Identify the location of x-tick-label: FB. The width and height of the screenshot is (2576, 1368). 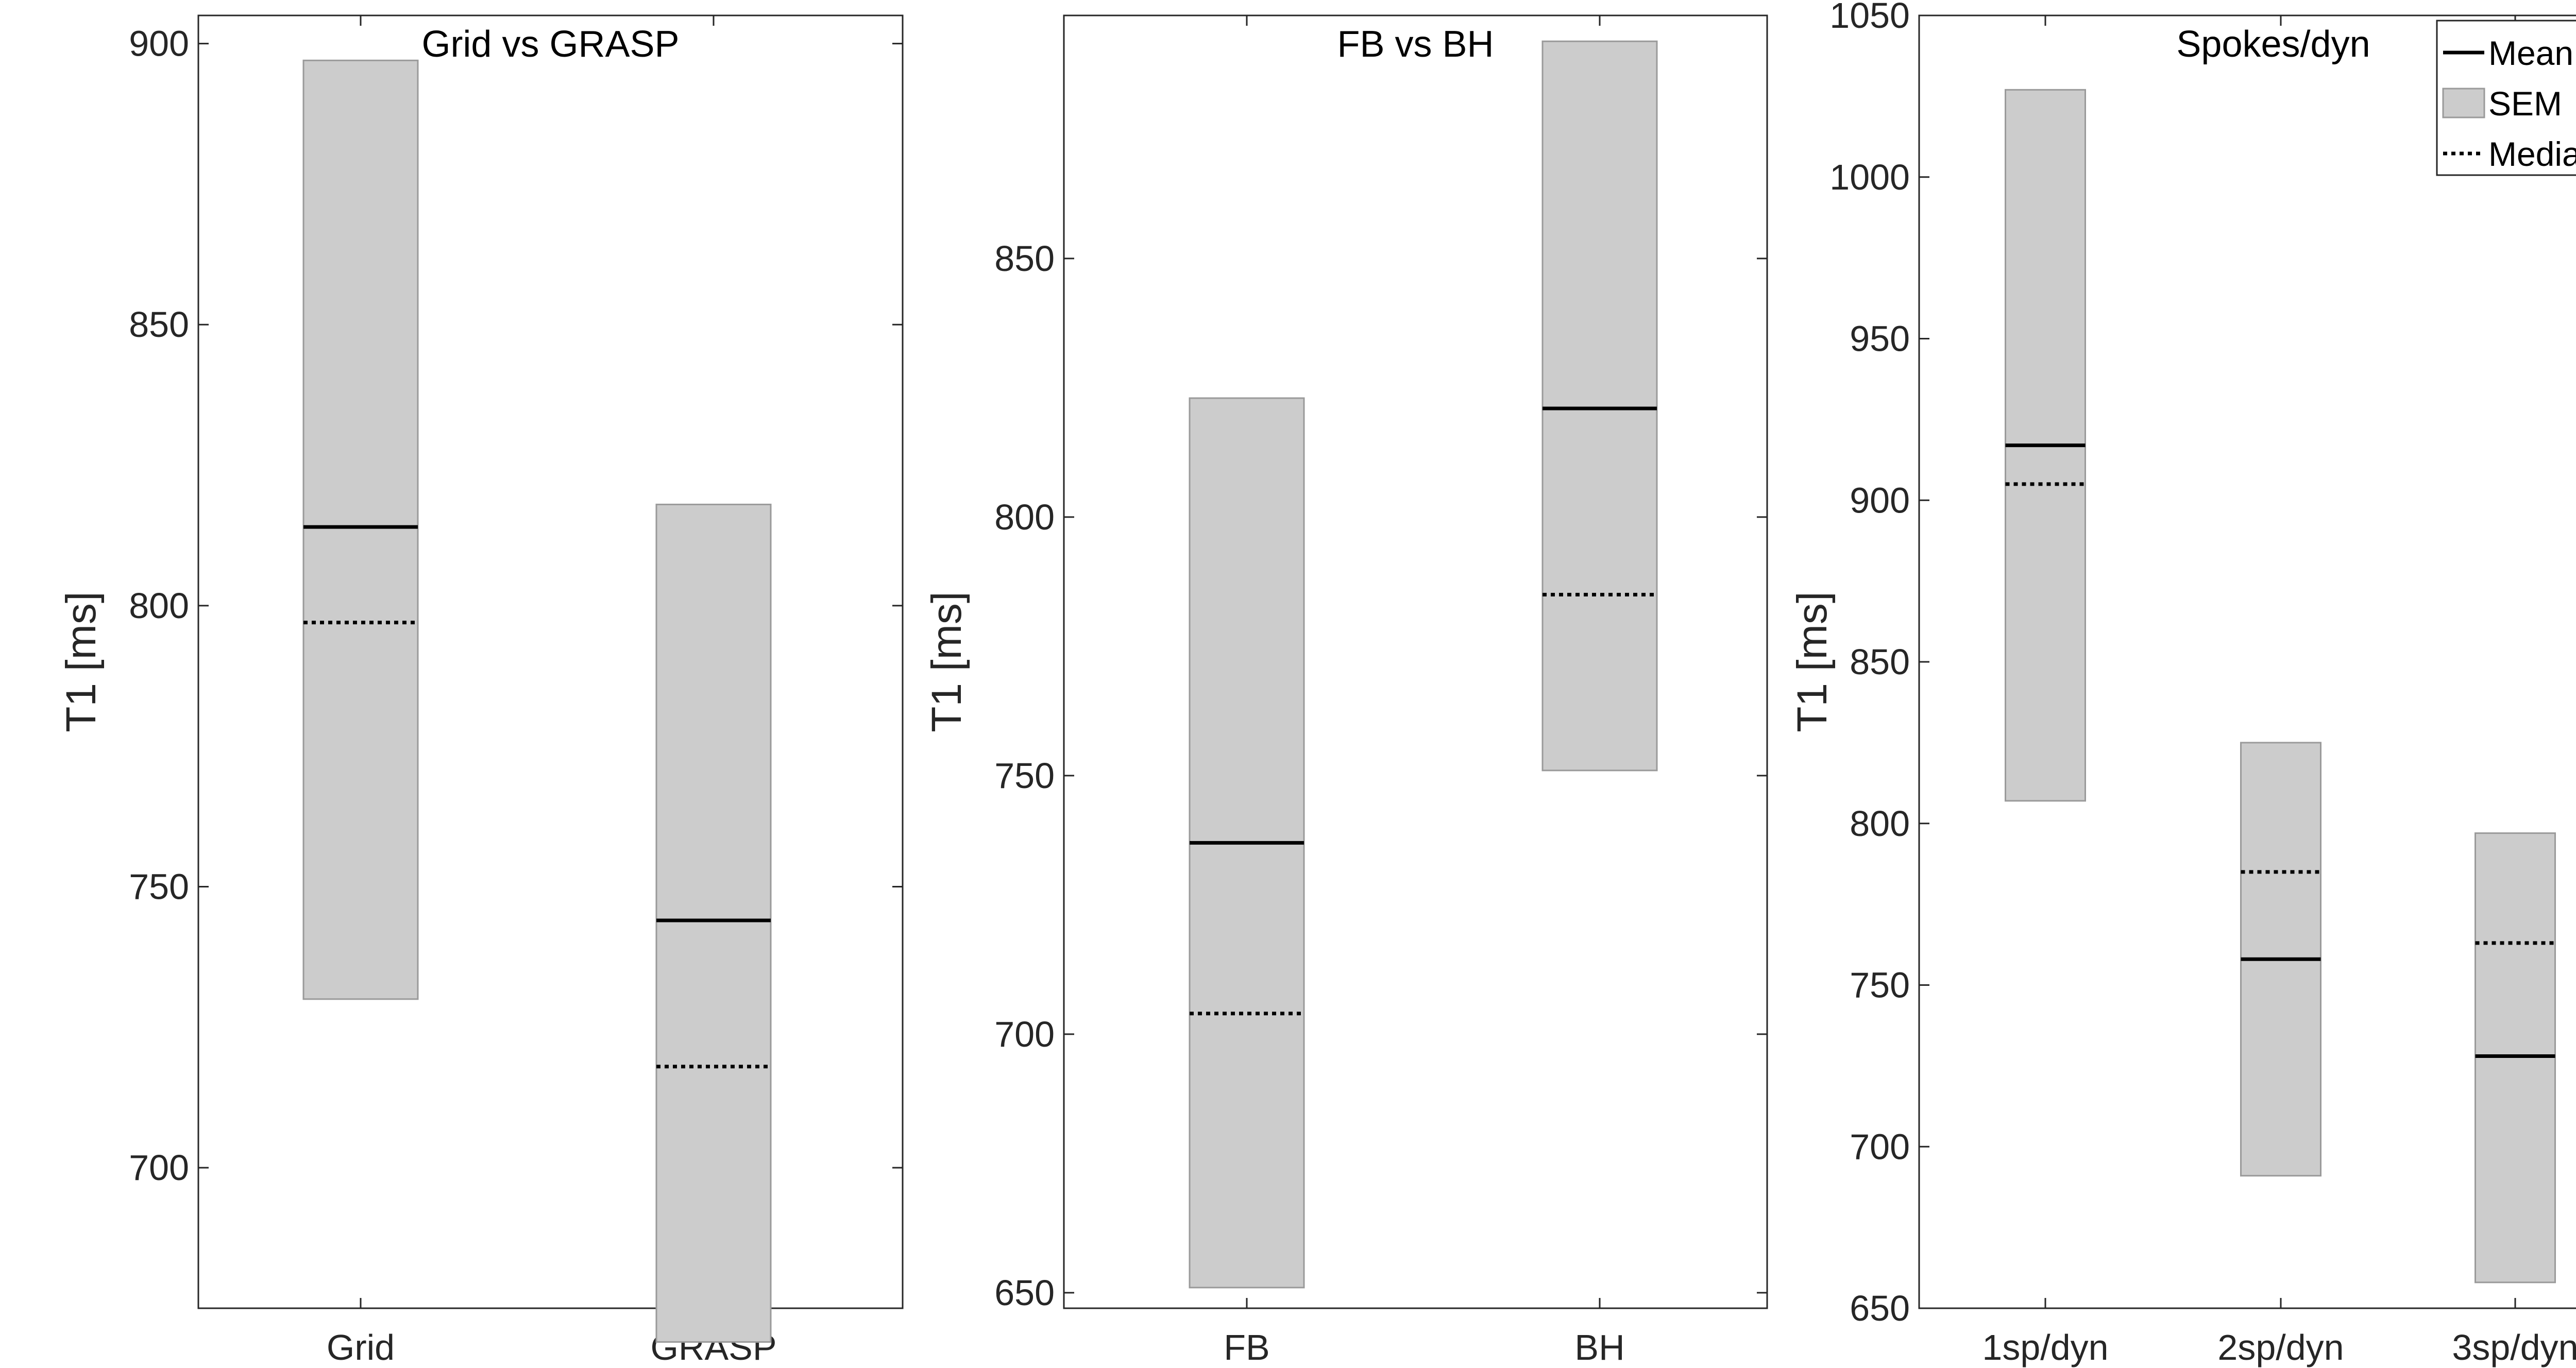
(1246, 1347).